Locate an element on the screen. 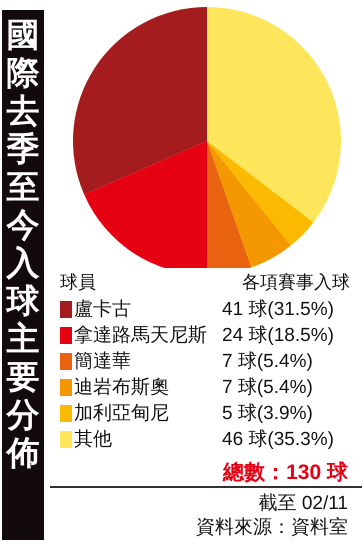 The image size is (362, 544). text: 截至 02/11 is located at coordinates (303, 504).